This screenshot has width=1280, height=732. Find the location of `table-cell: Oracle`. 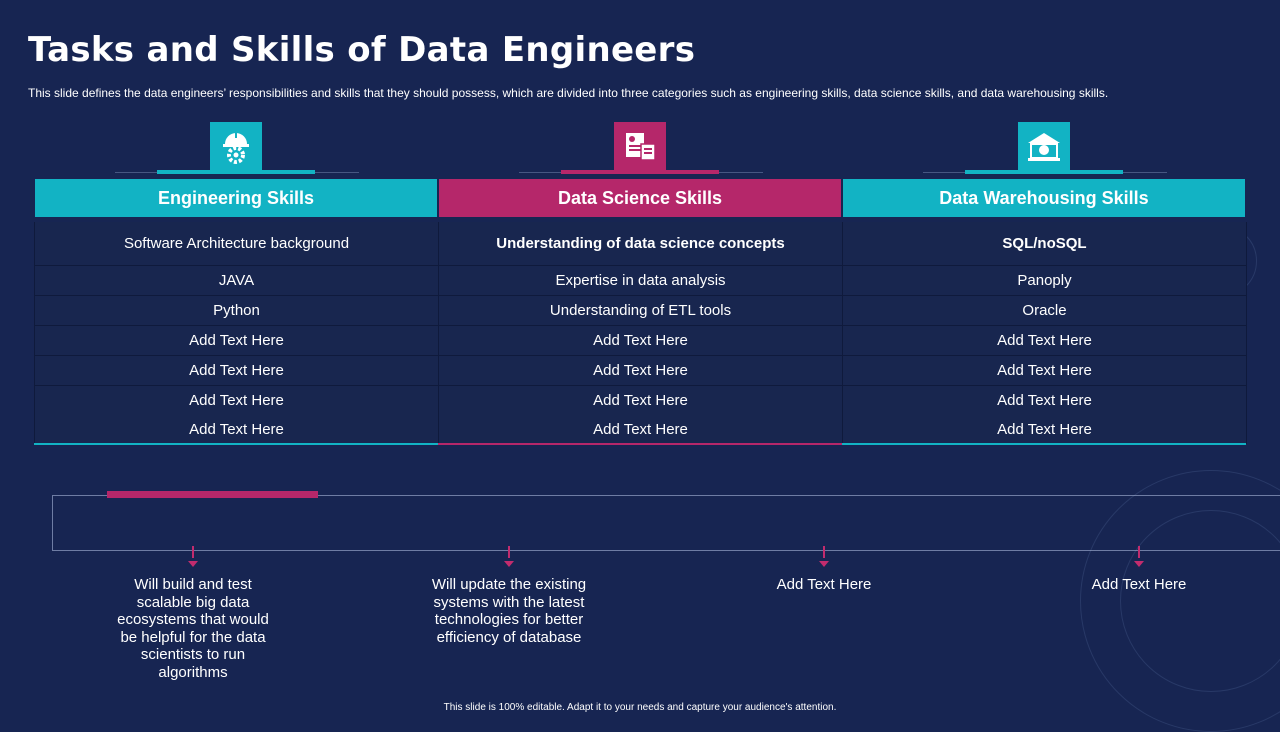

table-cell: Oracle is located at coordinates (1044, 311).